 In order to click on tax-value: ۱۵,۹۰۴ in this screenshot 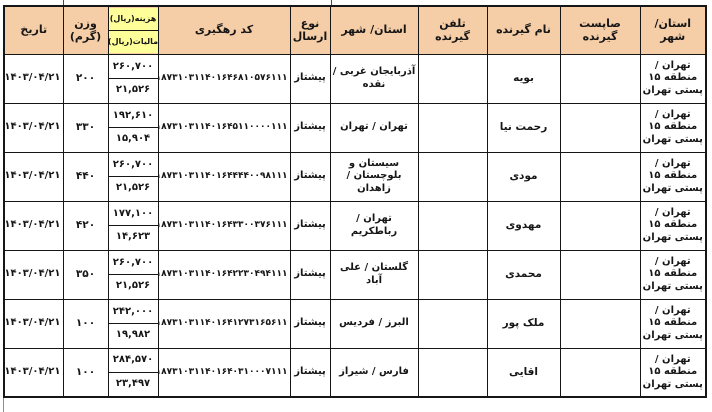, I will do `click(133, 138)`.